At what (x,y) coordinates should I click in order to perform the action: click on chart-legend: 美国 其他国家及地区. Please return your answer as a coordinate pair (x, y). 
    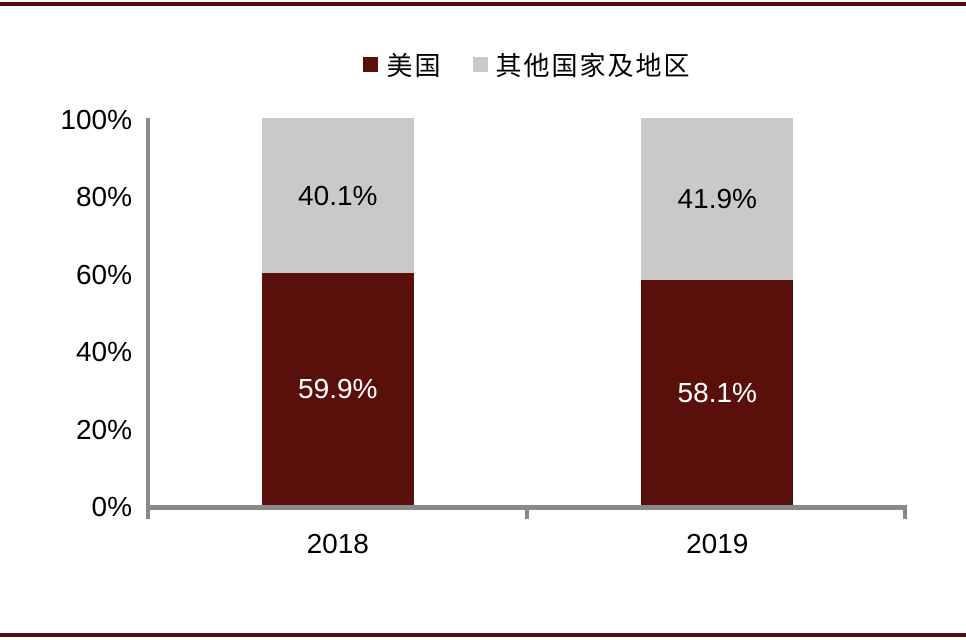
    Looking at the image, I should click on (527, 64).